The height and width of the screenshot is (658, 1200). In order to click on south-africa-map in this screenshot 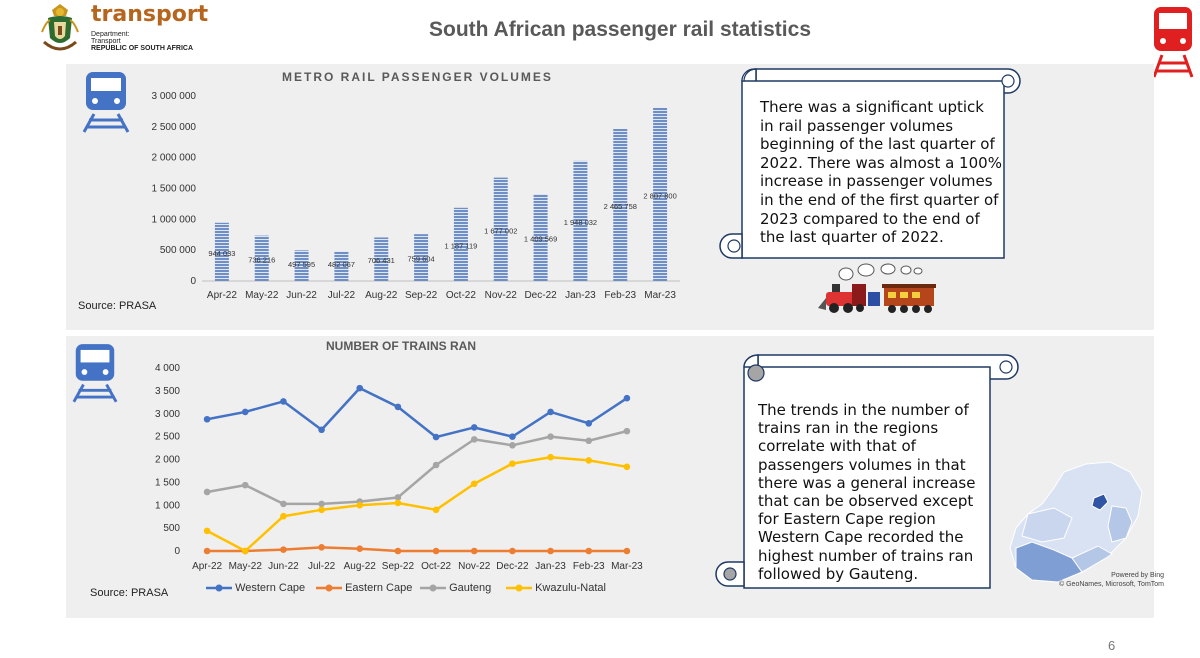, I will do `click(1076, 522)`.